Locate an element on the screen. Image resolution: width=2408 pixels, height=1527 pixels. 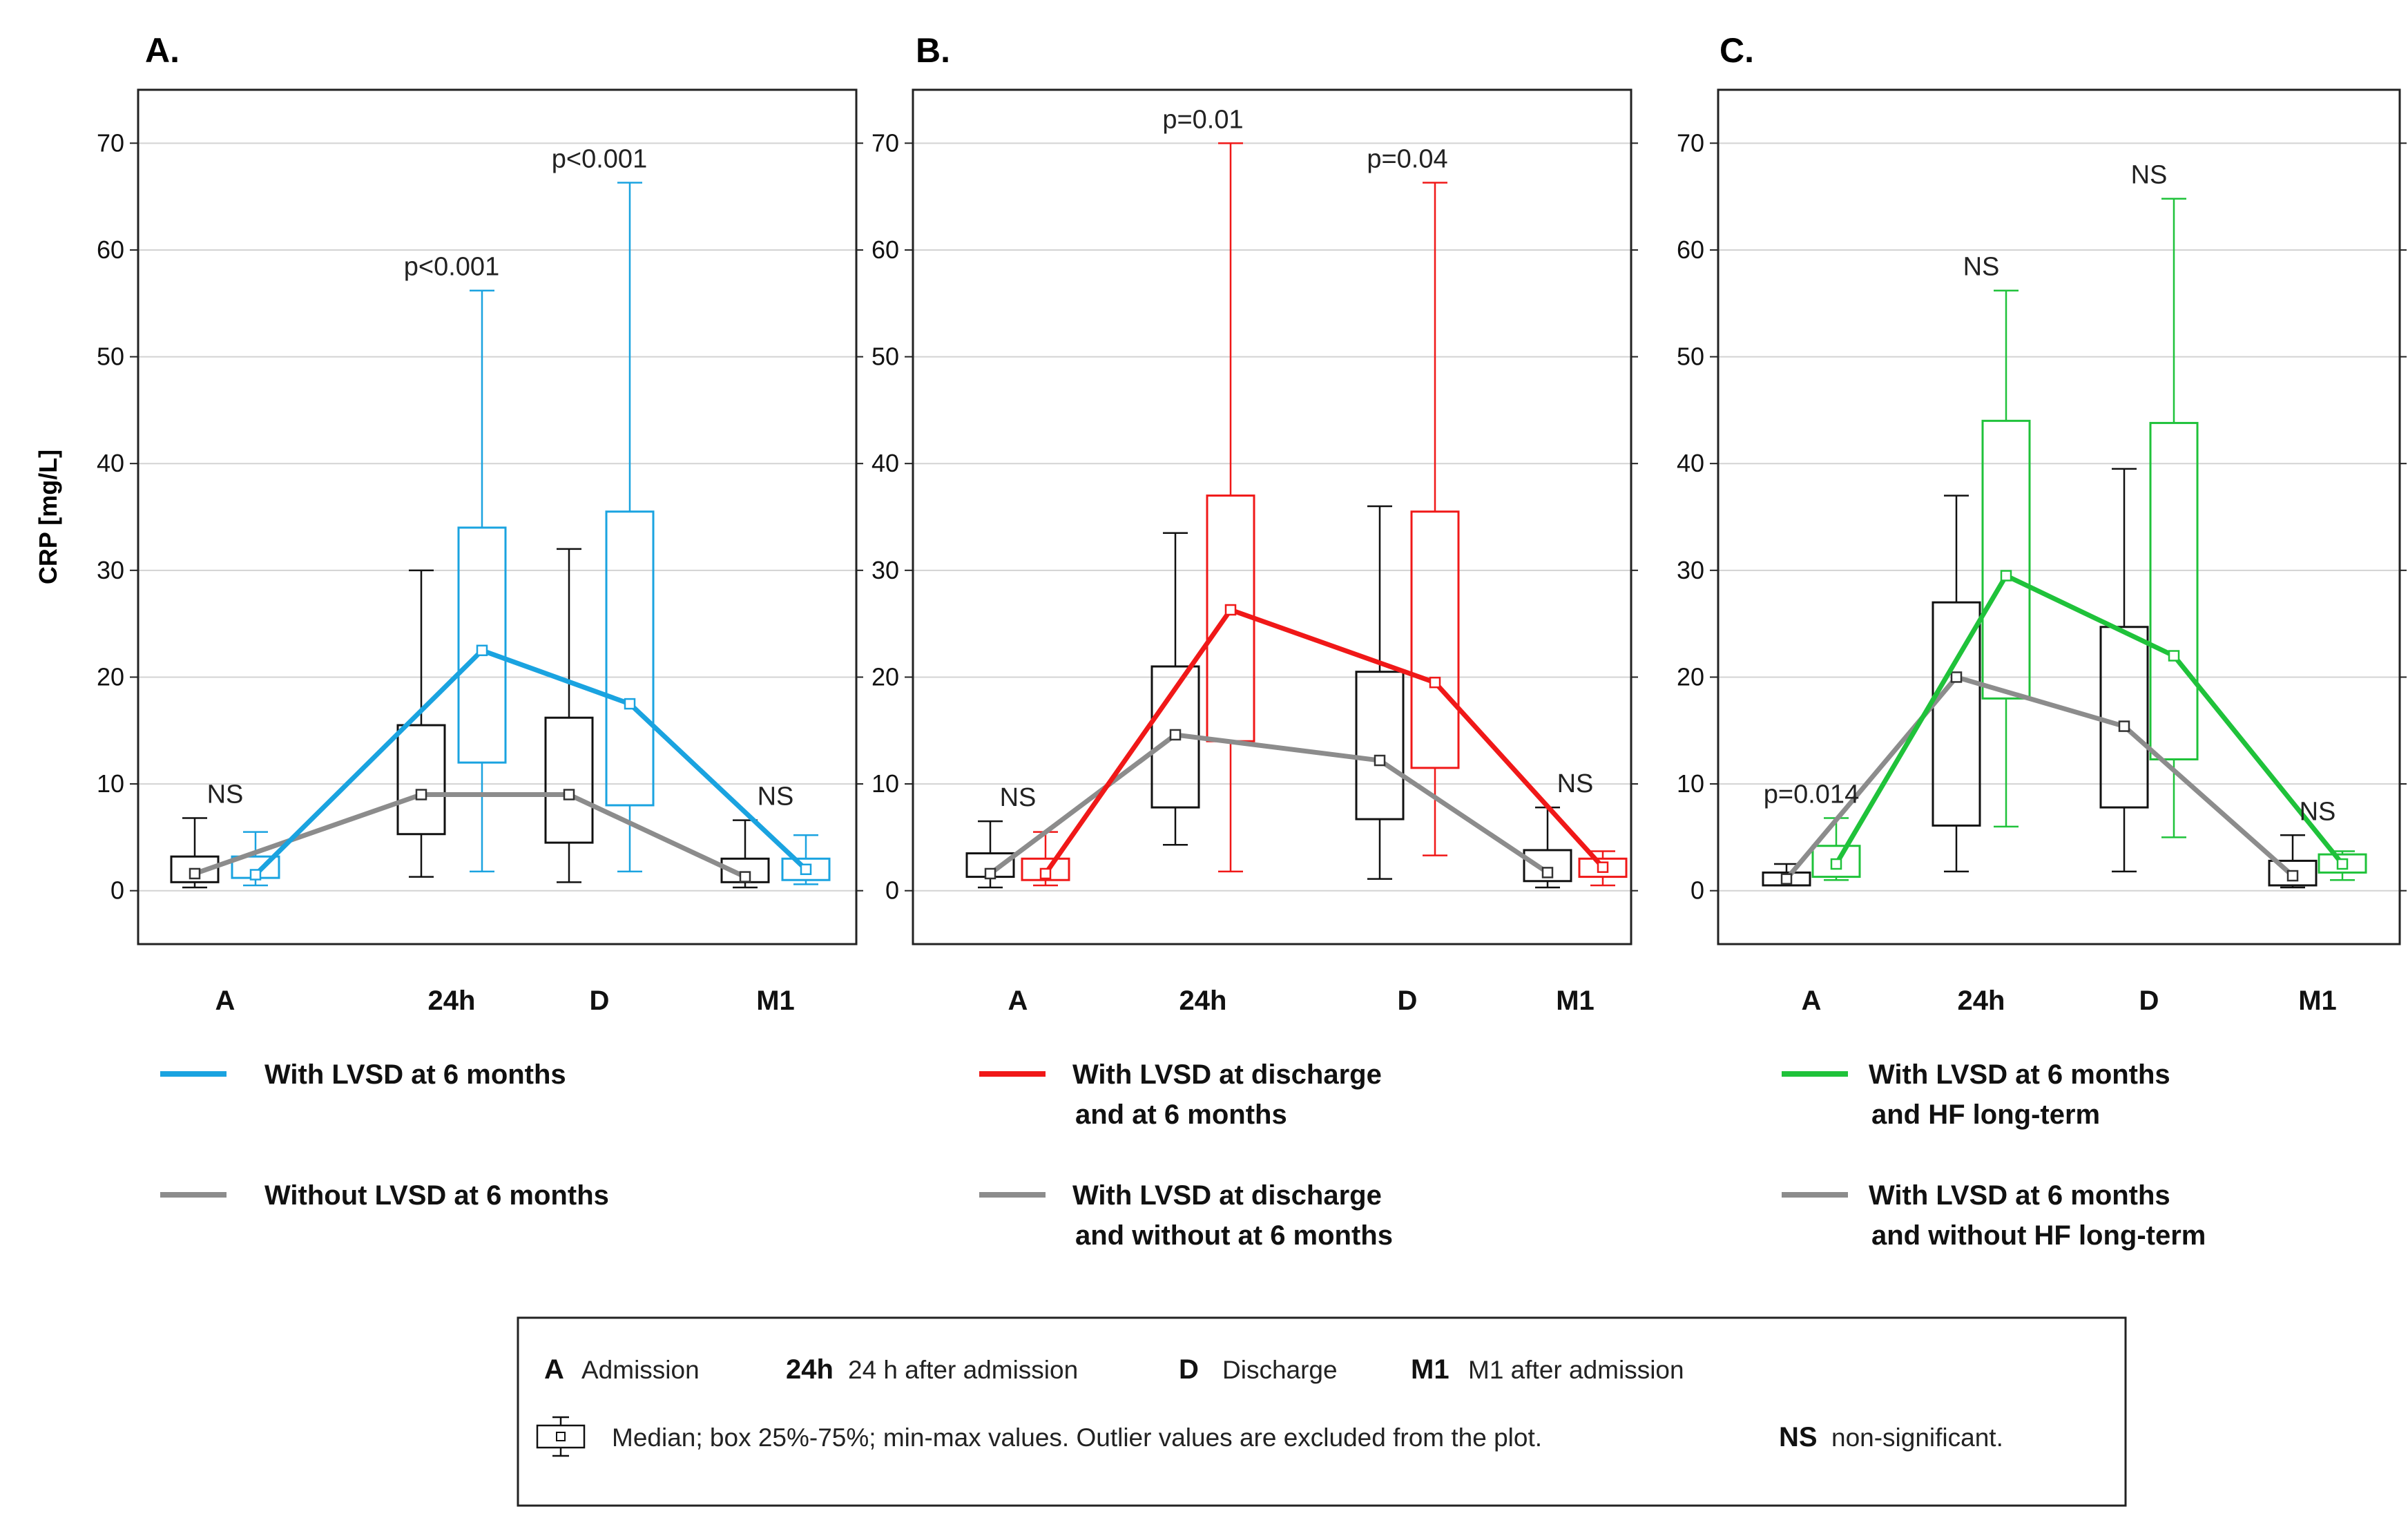
key-ns-text: non-significant. is located at coordinates (1917, 1437).